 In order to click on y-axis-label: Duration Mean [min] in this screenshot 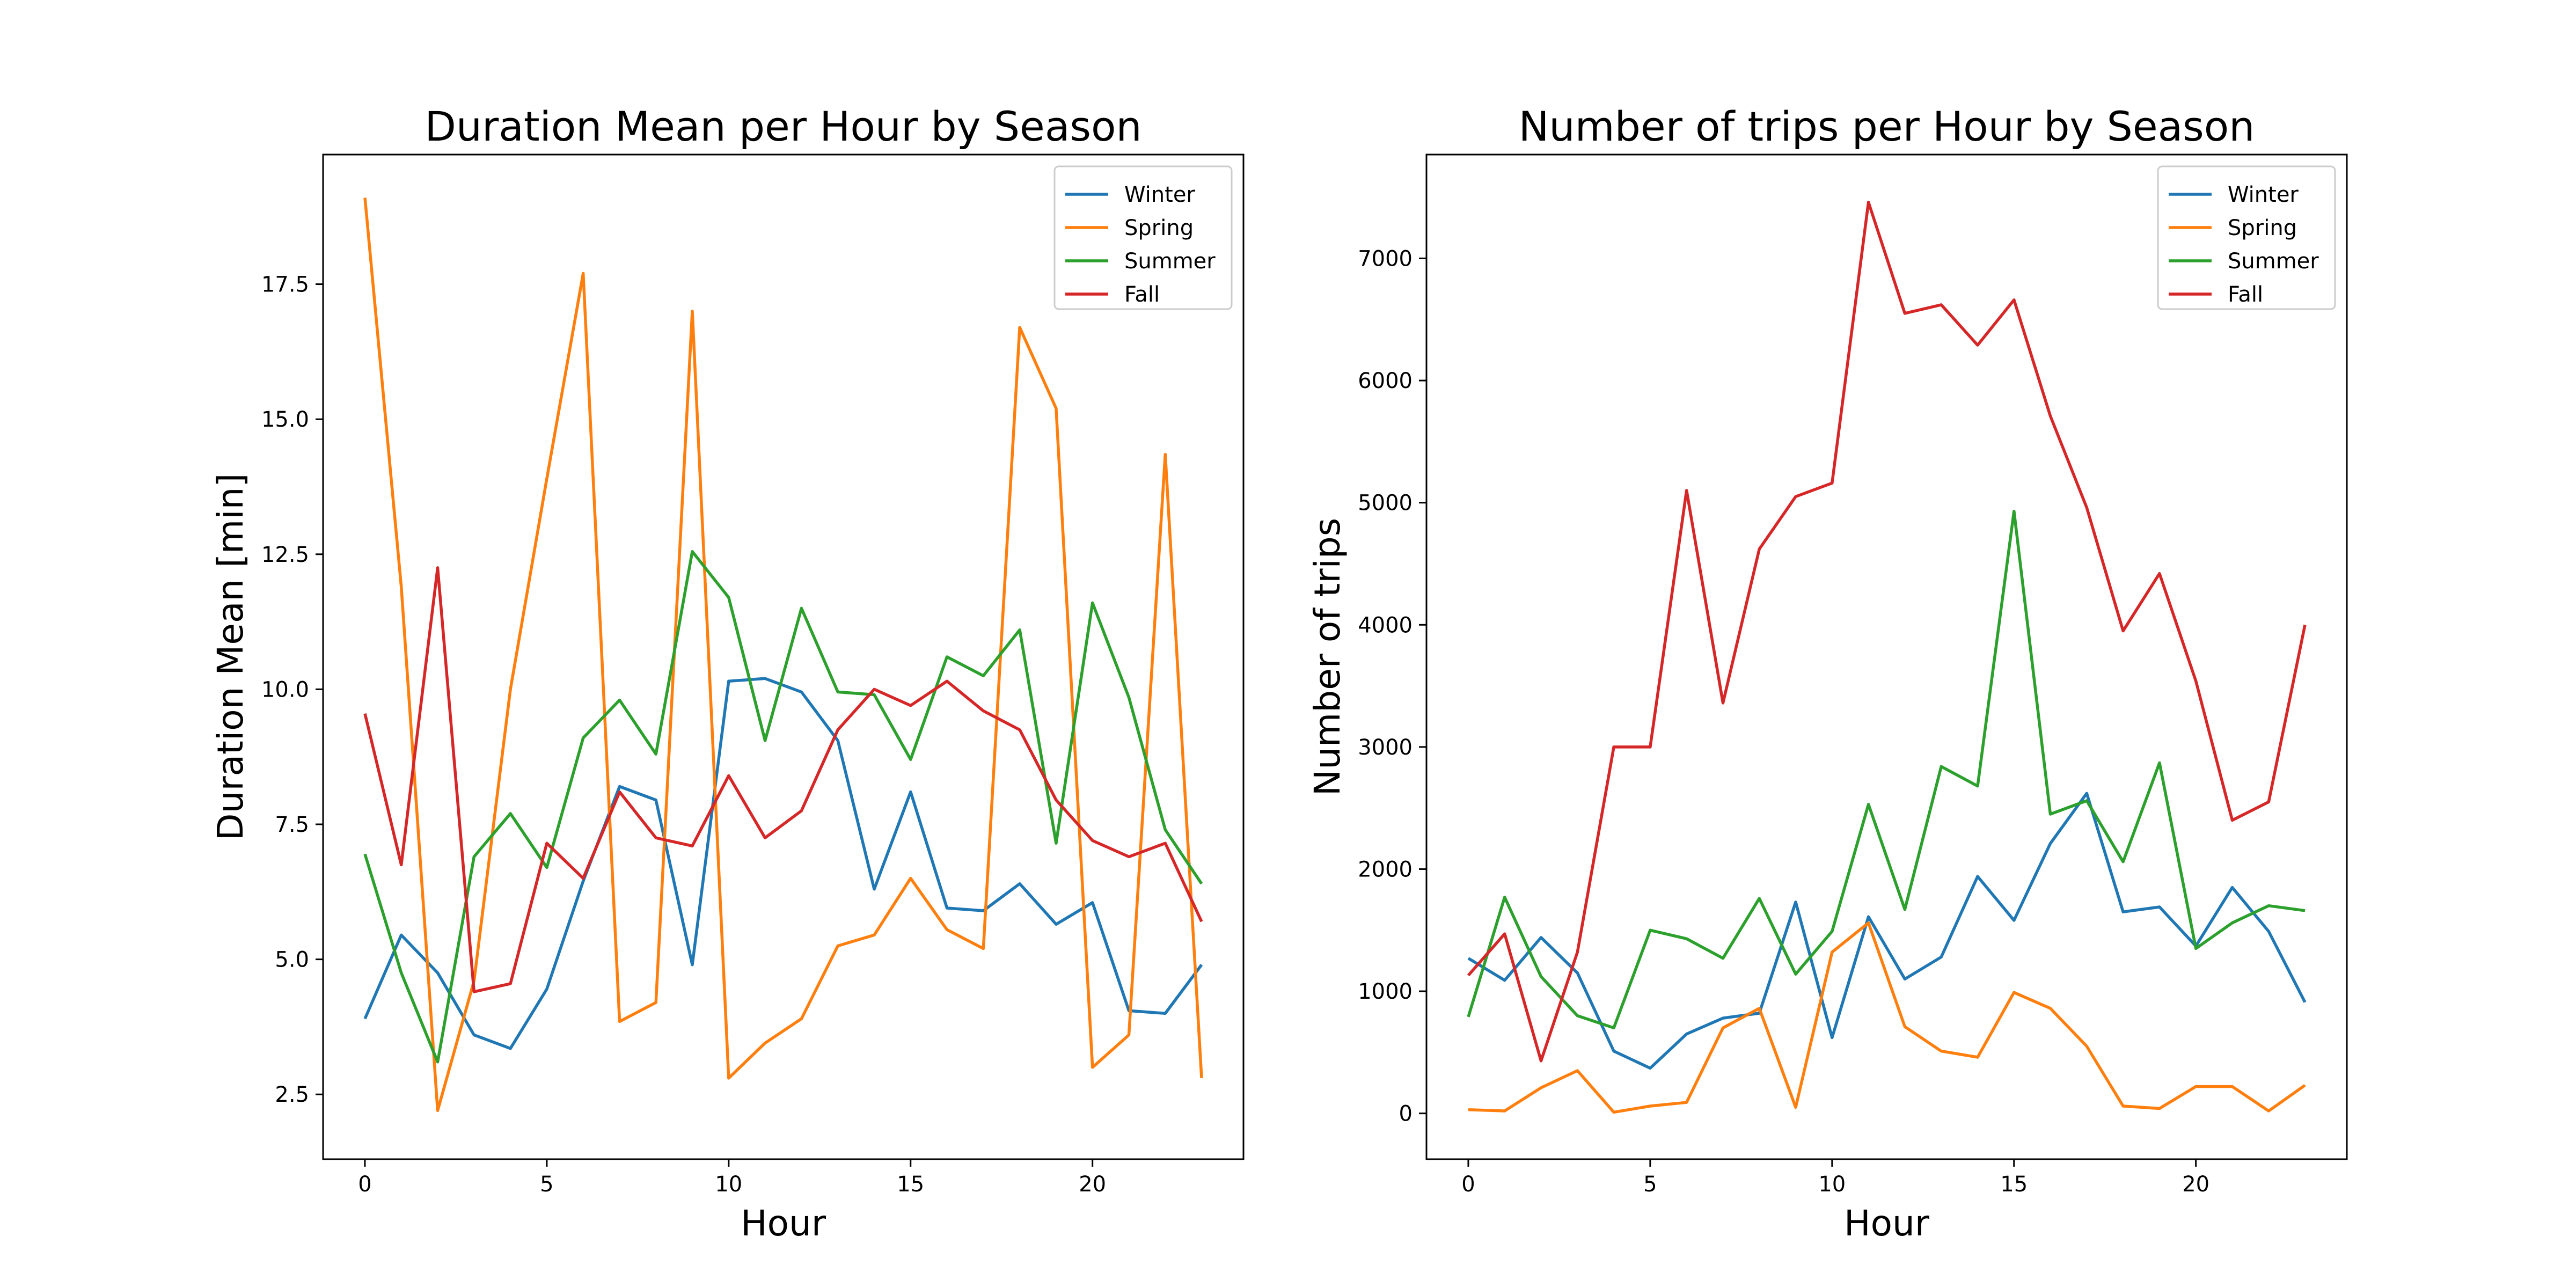, I will do `click(230, 656)`.